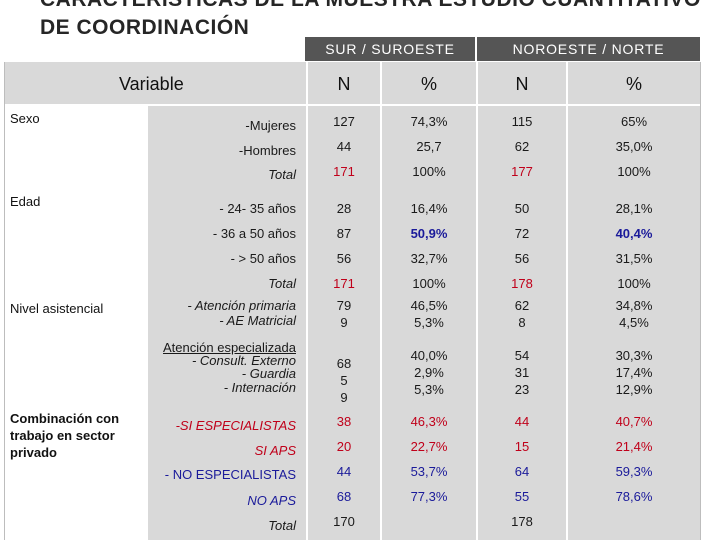 This screenshot has width=720, height=540. Describe the element at coordinates (151, 84) in the screenshot. I see `variable-header: Variable` at that location.